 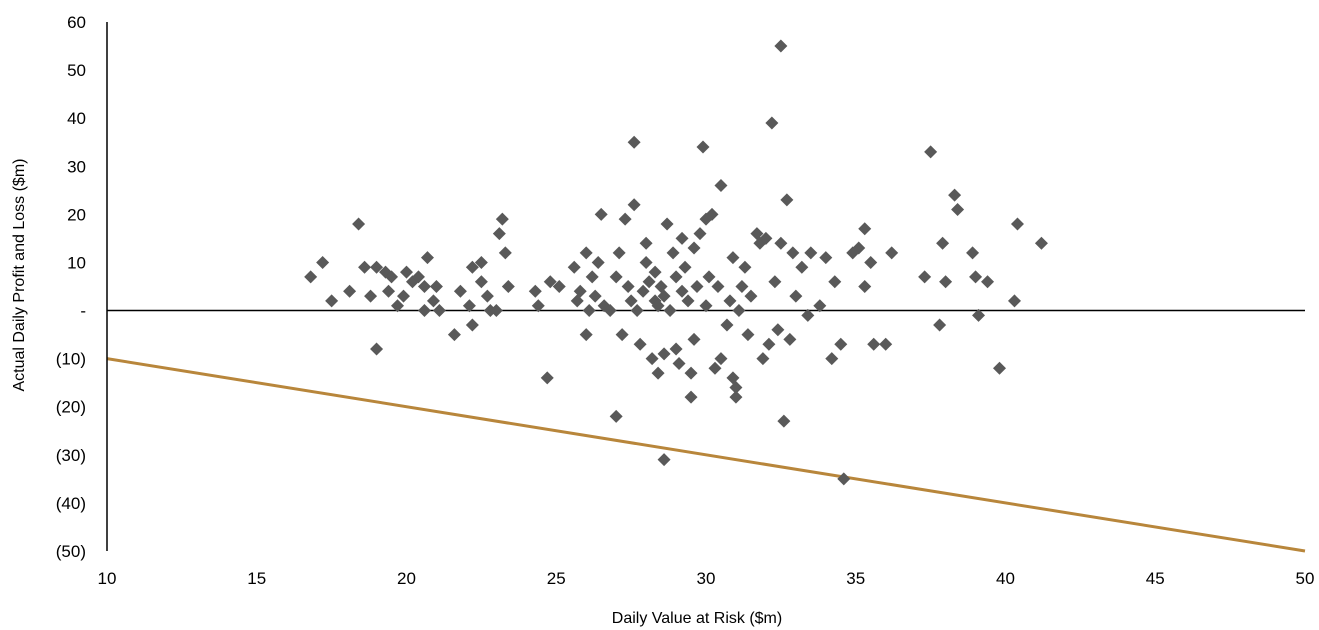 I want to click on y-tick-label: 60, so click(x=76, y=22).